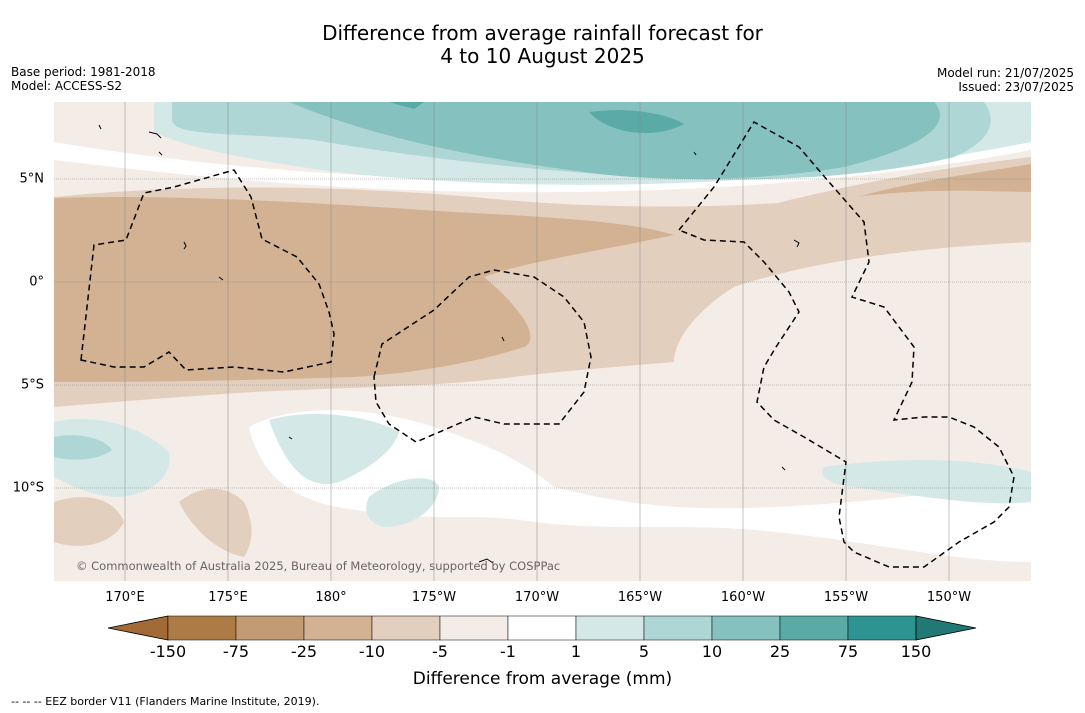 The image size is (1085, 713). I want to click on meta-right: Model run: 21/07/2025 Issued: 23/07/2025, so click(1005, 80).